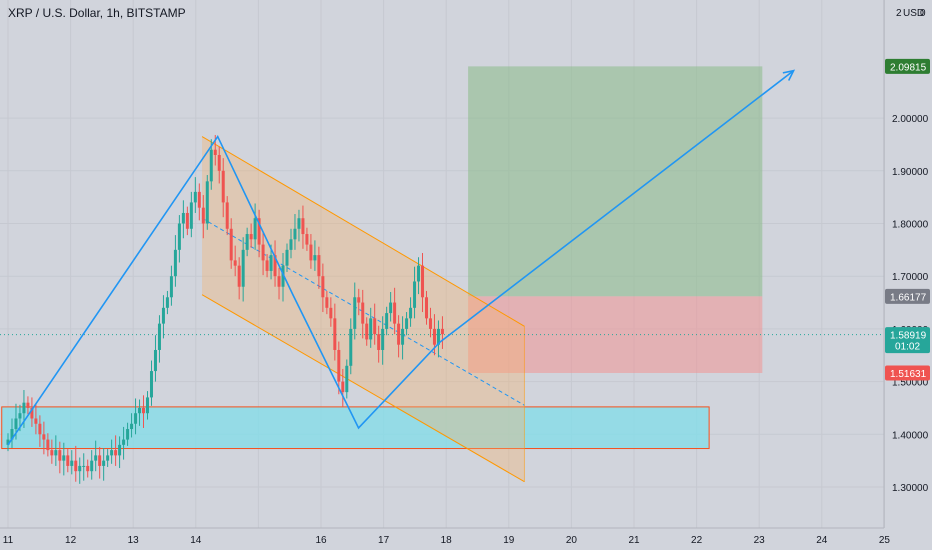 The height and width of the screenshot is (550, 932). What do you see at coordinates (196, 540) in the screenshot?
I see `x-tick-label: 14` at bounding box center [196, 540].